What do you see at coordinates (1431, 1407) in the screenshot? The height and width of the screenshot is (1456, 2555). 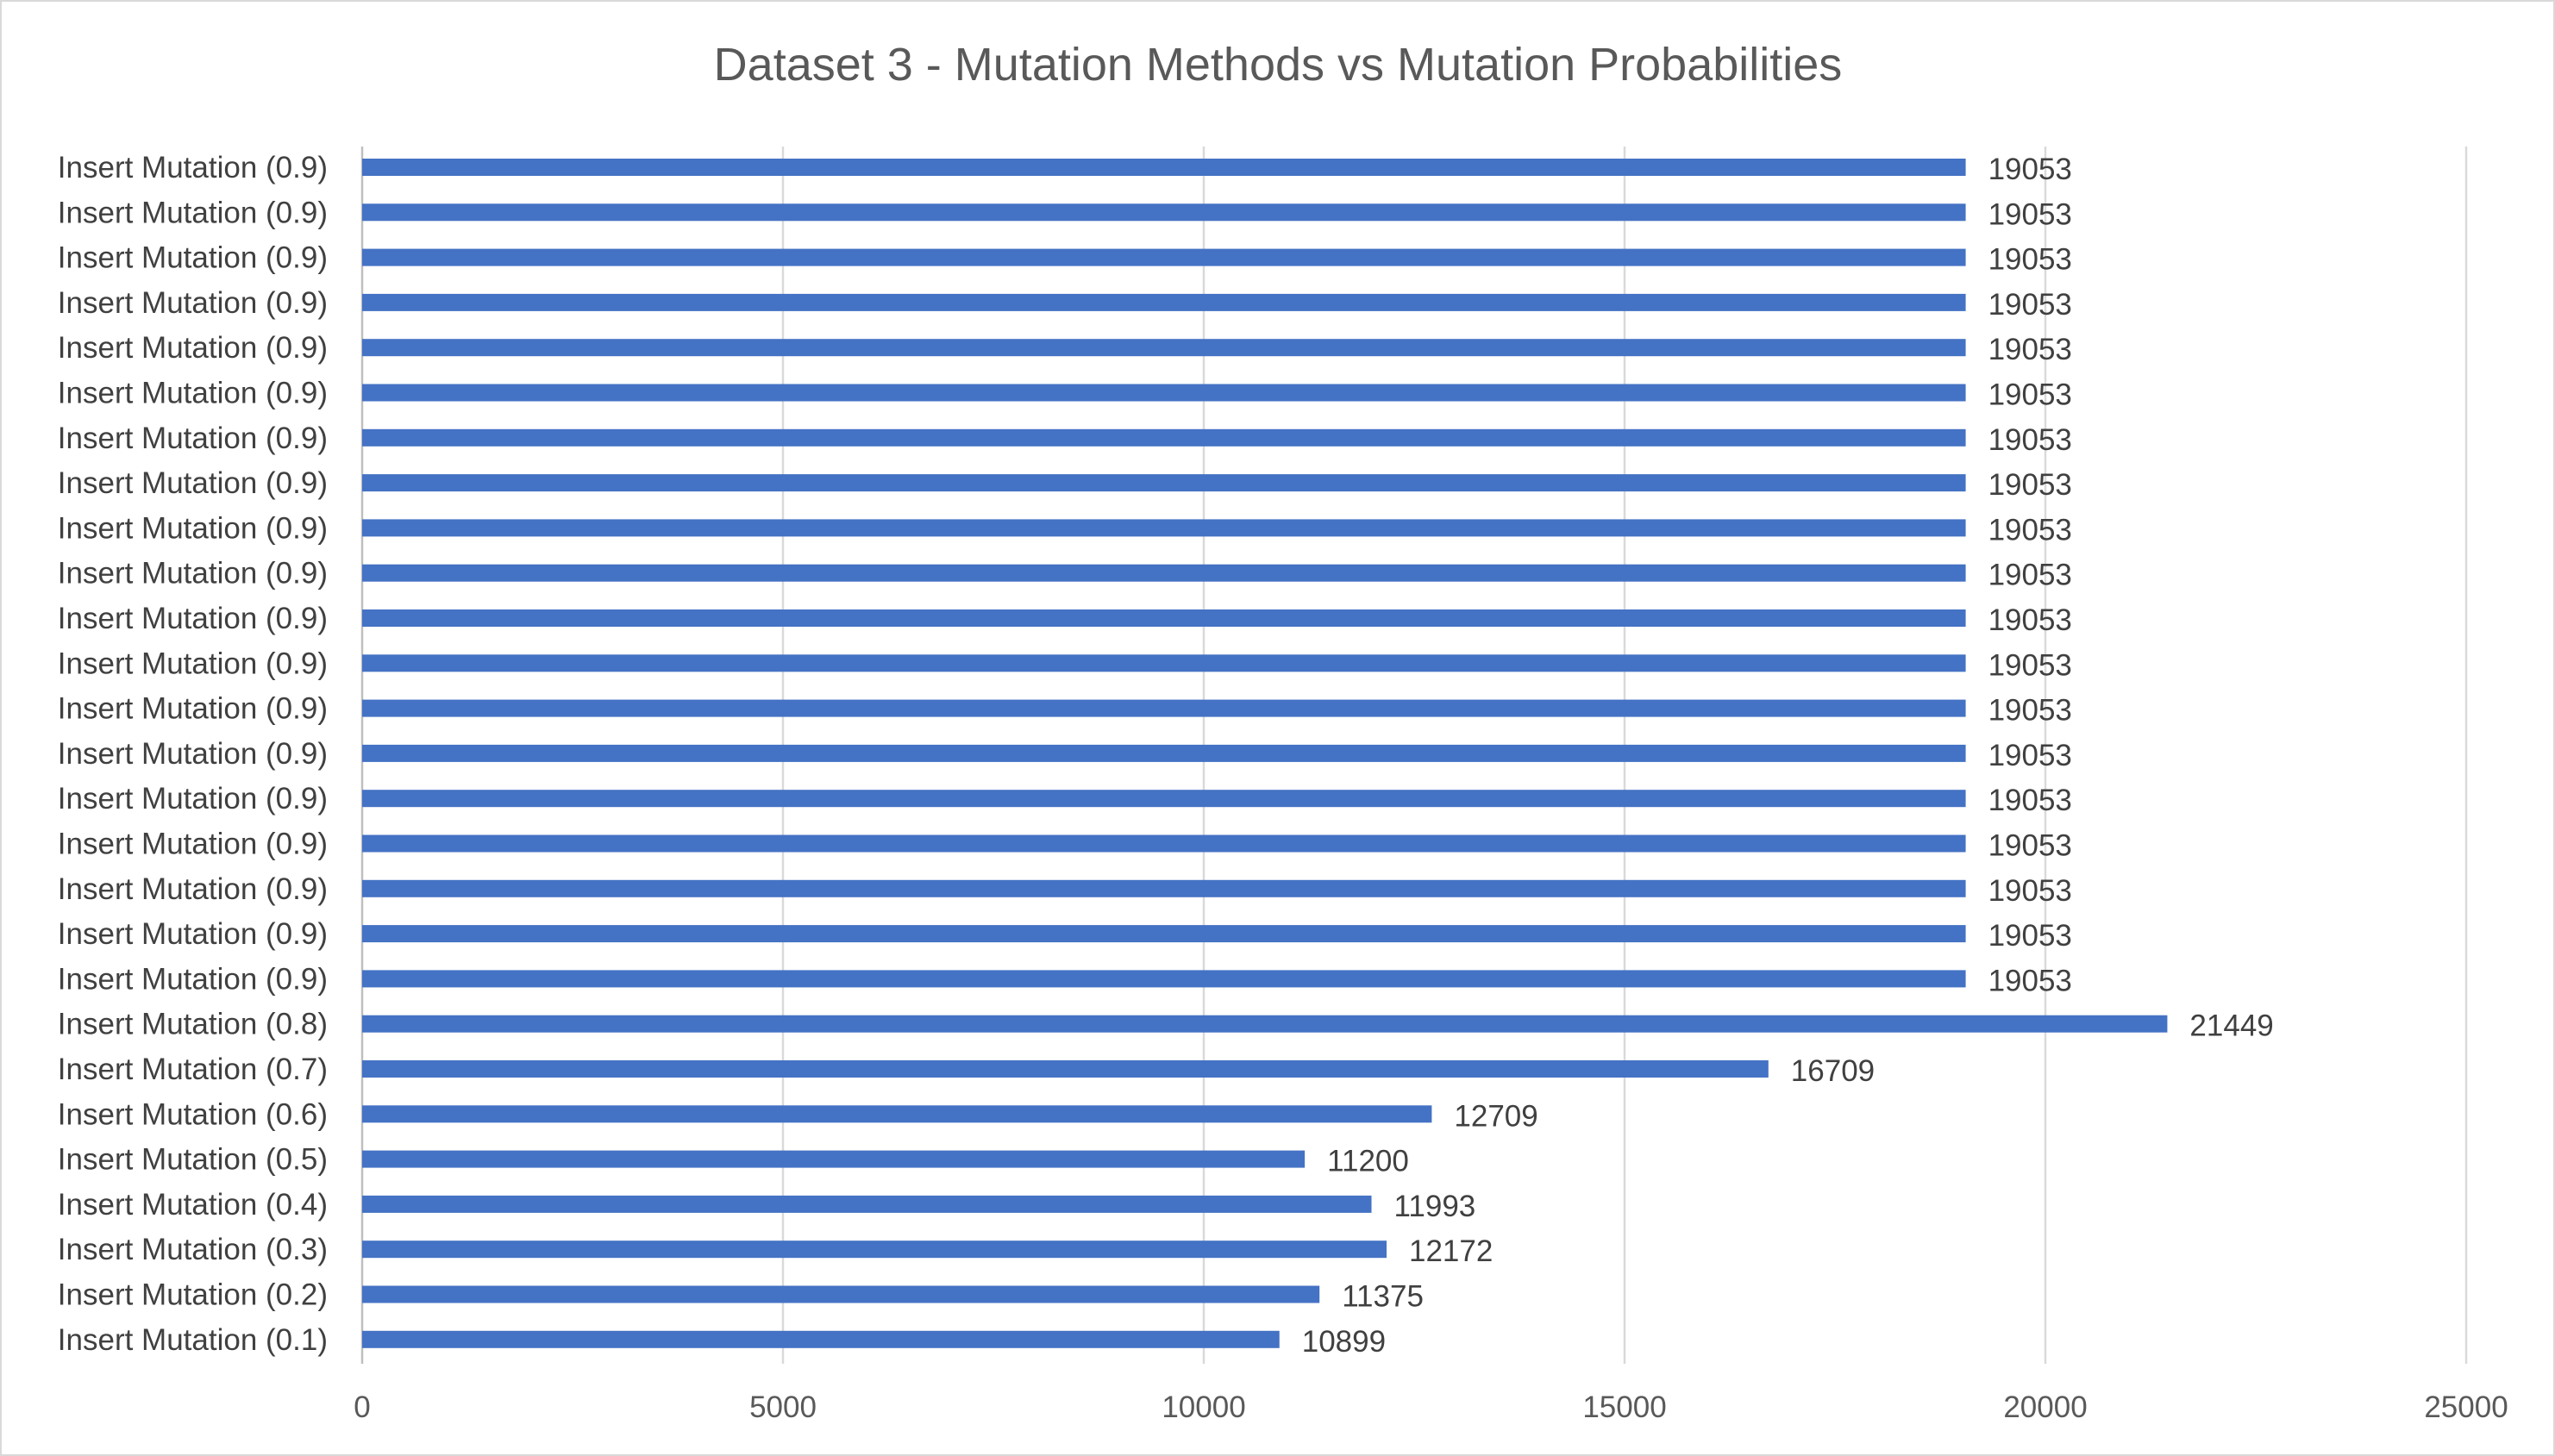 I see `x-tick-labels: 0 5000 10000 15000 20000 25000` at bounding box center [1431, 1407].